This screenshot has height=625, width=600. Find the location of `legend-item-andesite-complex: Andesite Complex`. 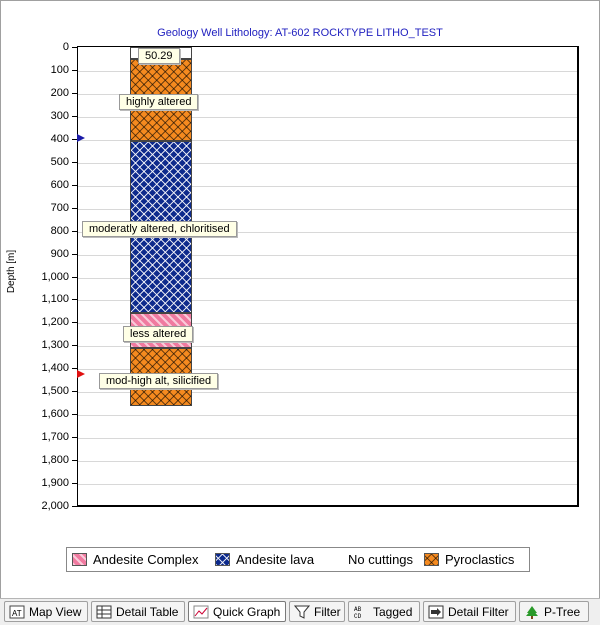

legend-item-andesite-complex: Andesite Complex is located at coordinates (135, 559).